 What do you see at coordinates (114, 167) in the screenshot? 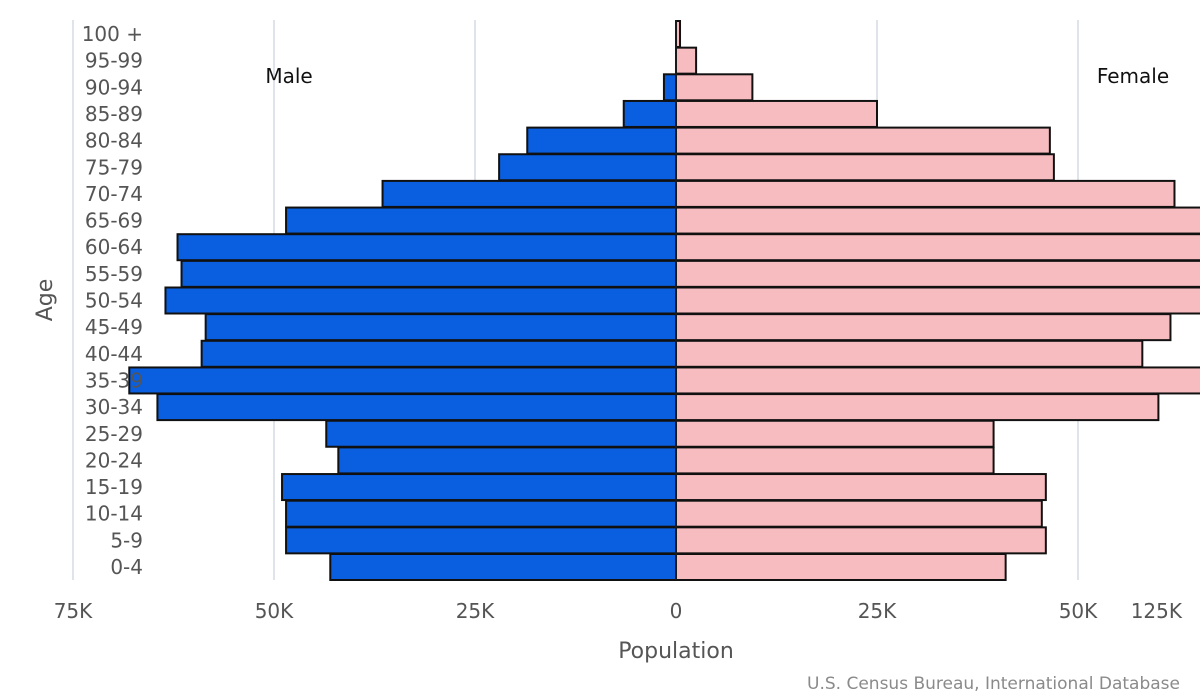
I see `y-tick-label: 75-79` at bounding box center [114, 167].